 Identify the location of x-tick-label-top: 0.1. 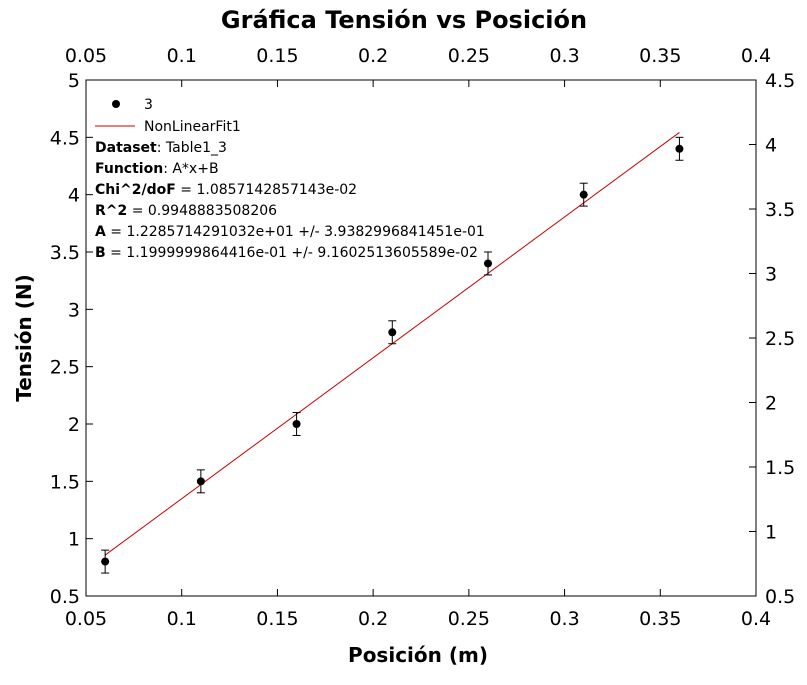
(182, 56).